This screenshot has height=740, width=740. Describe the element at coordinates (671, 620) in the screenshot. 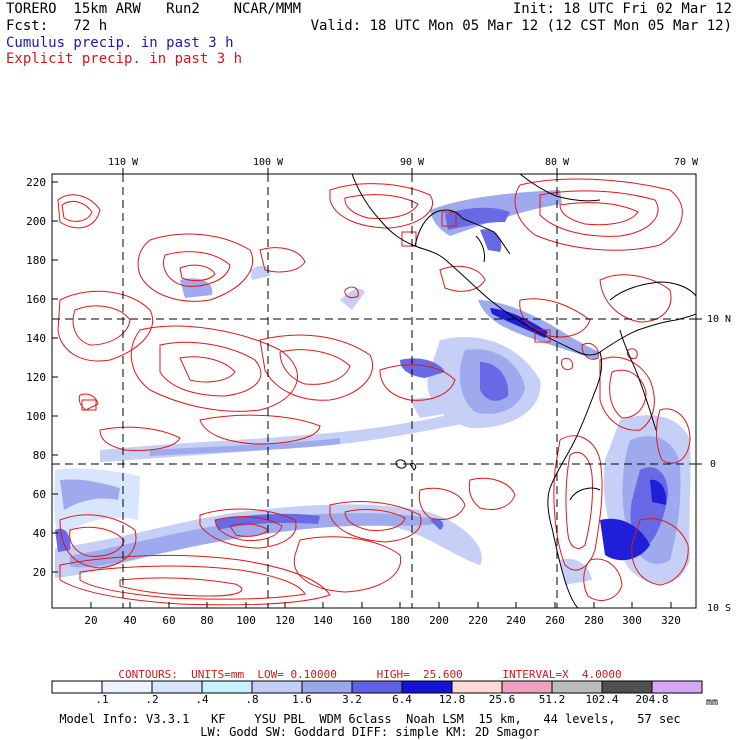

I see `x-tick: 320` at that location.